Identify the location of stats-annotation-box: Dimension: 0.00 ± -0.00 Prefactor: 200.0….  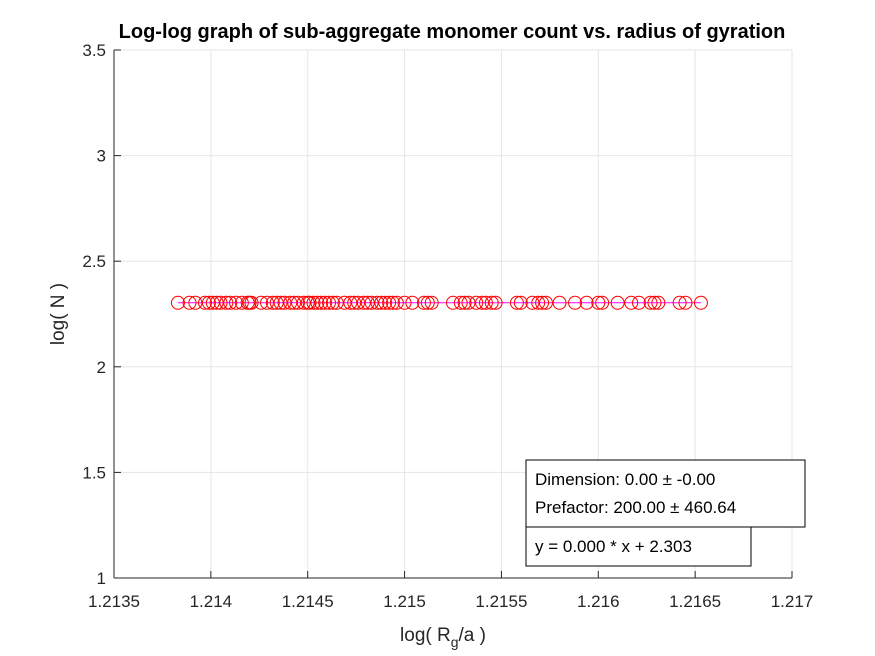
(665, 493).